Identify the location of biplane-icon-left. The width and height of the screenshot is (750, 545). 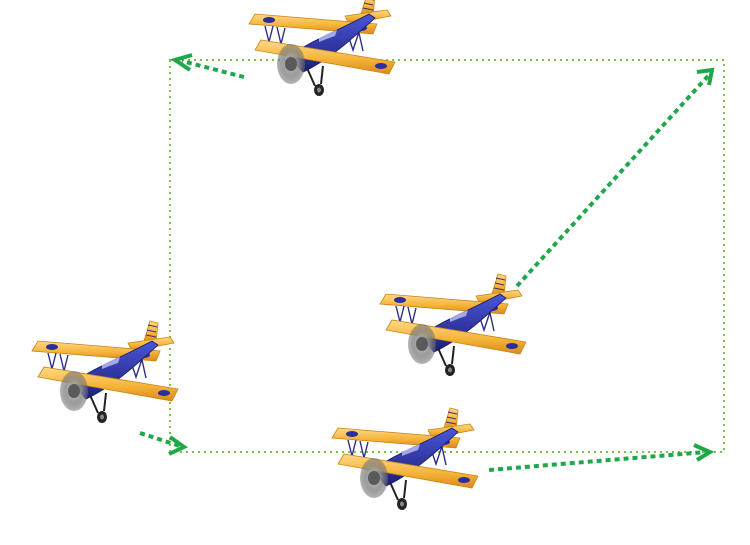
(105, 372).